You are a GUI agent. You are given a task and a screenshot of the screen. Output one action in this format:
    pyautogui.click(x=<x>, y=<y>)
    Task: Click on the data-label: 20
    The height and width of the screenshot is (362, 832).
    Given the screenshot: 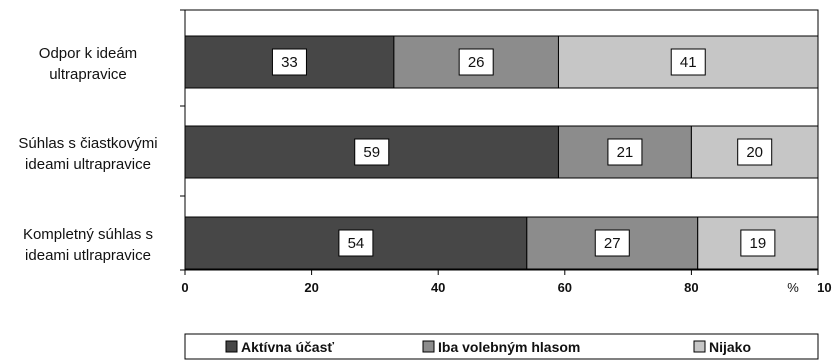 What is the action you would take?
    pyautogui.click(x=754, y=152)
    